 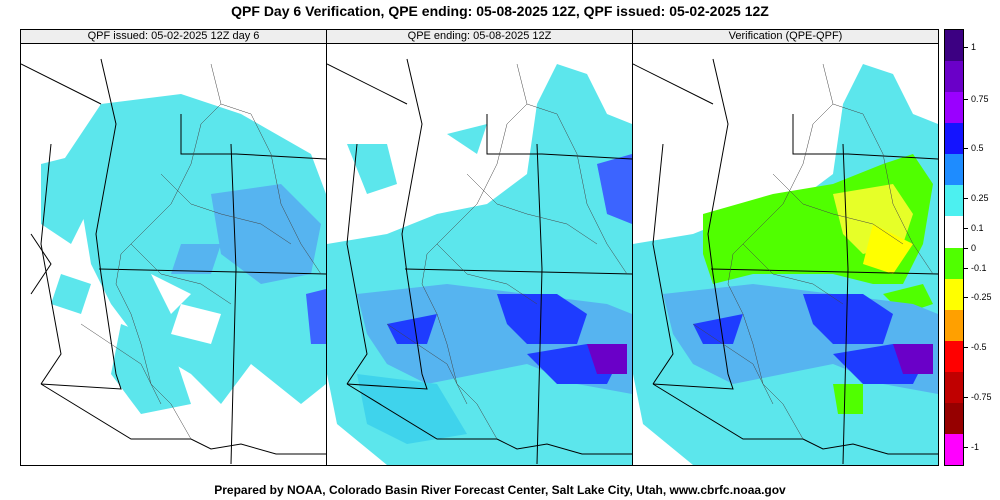 I want to click on color-scale-label: 0.75, so click(x=980, y=99).